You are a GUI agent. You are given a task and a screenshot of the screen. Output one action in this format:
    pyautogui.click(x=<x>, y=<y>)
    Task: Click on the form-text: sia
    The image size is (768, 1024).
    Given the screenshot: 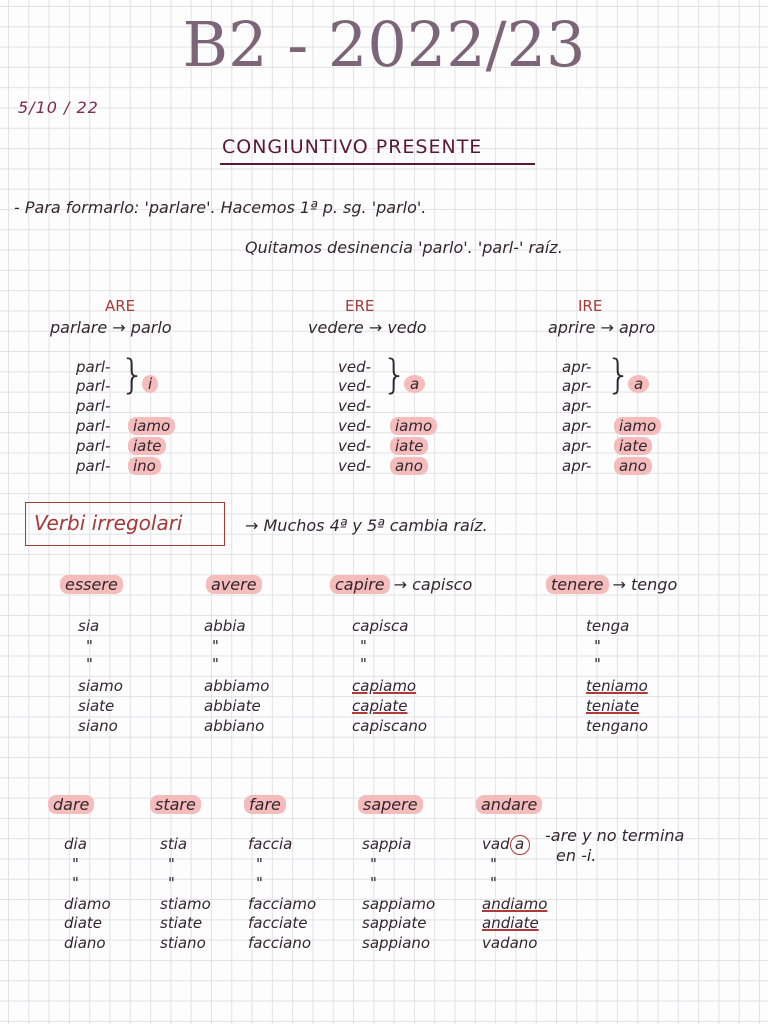 What is the action you would take?
    pyautogui.click(x=89, y=626)
    